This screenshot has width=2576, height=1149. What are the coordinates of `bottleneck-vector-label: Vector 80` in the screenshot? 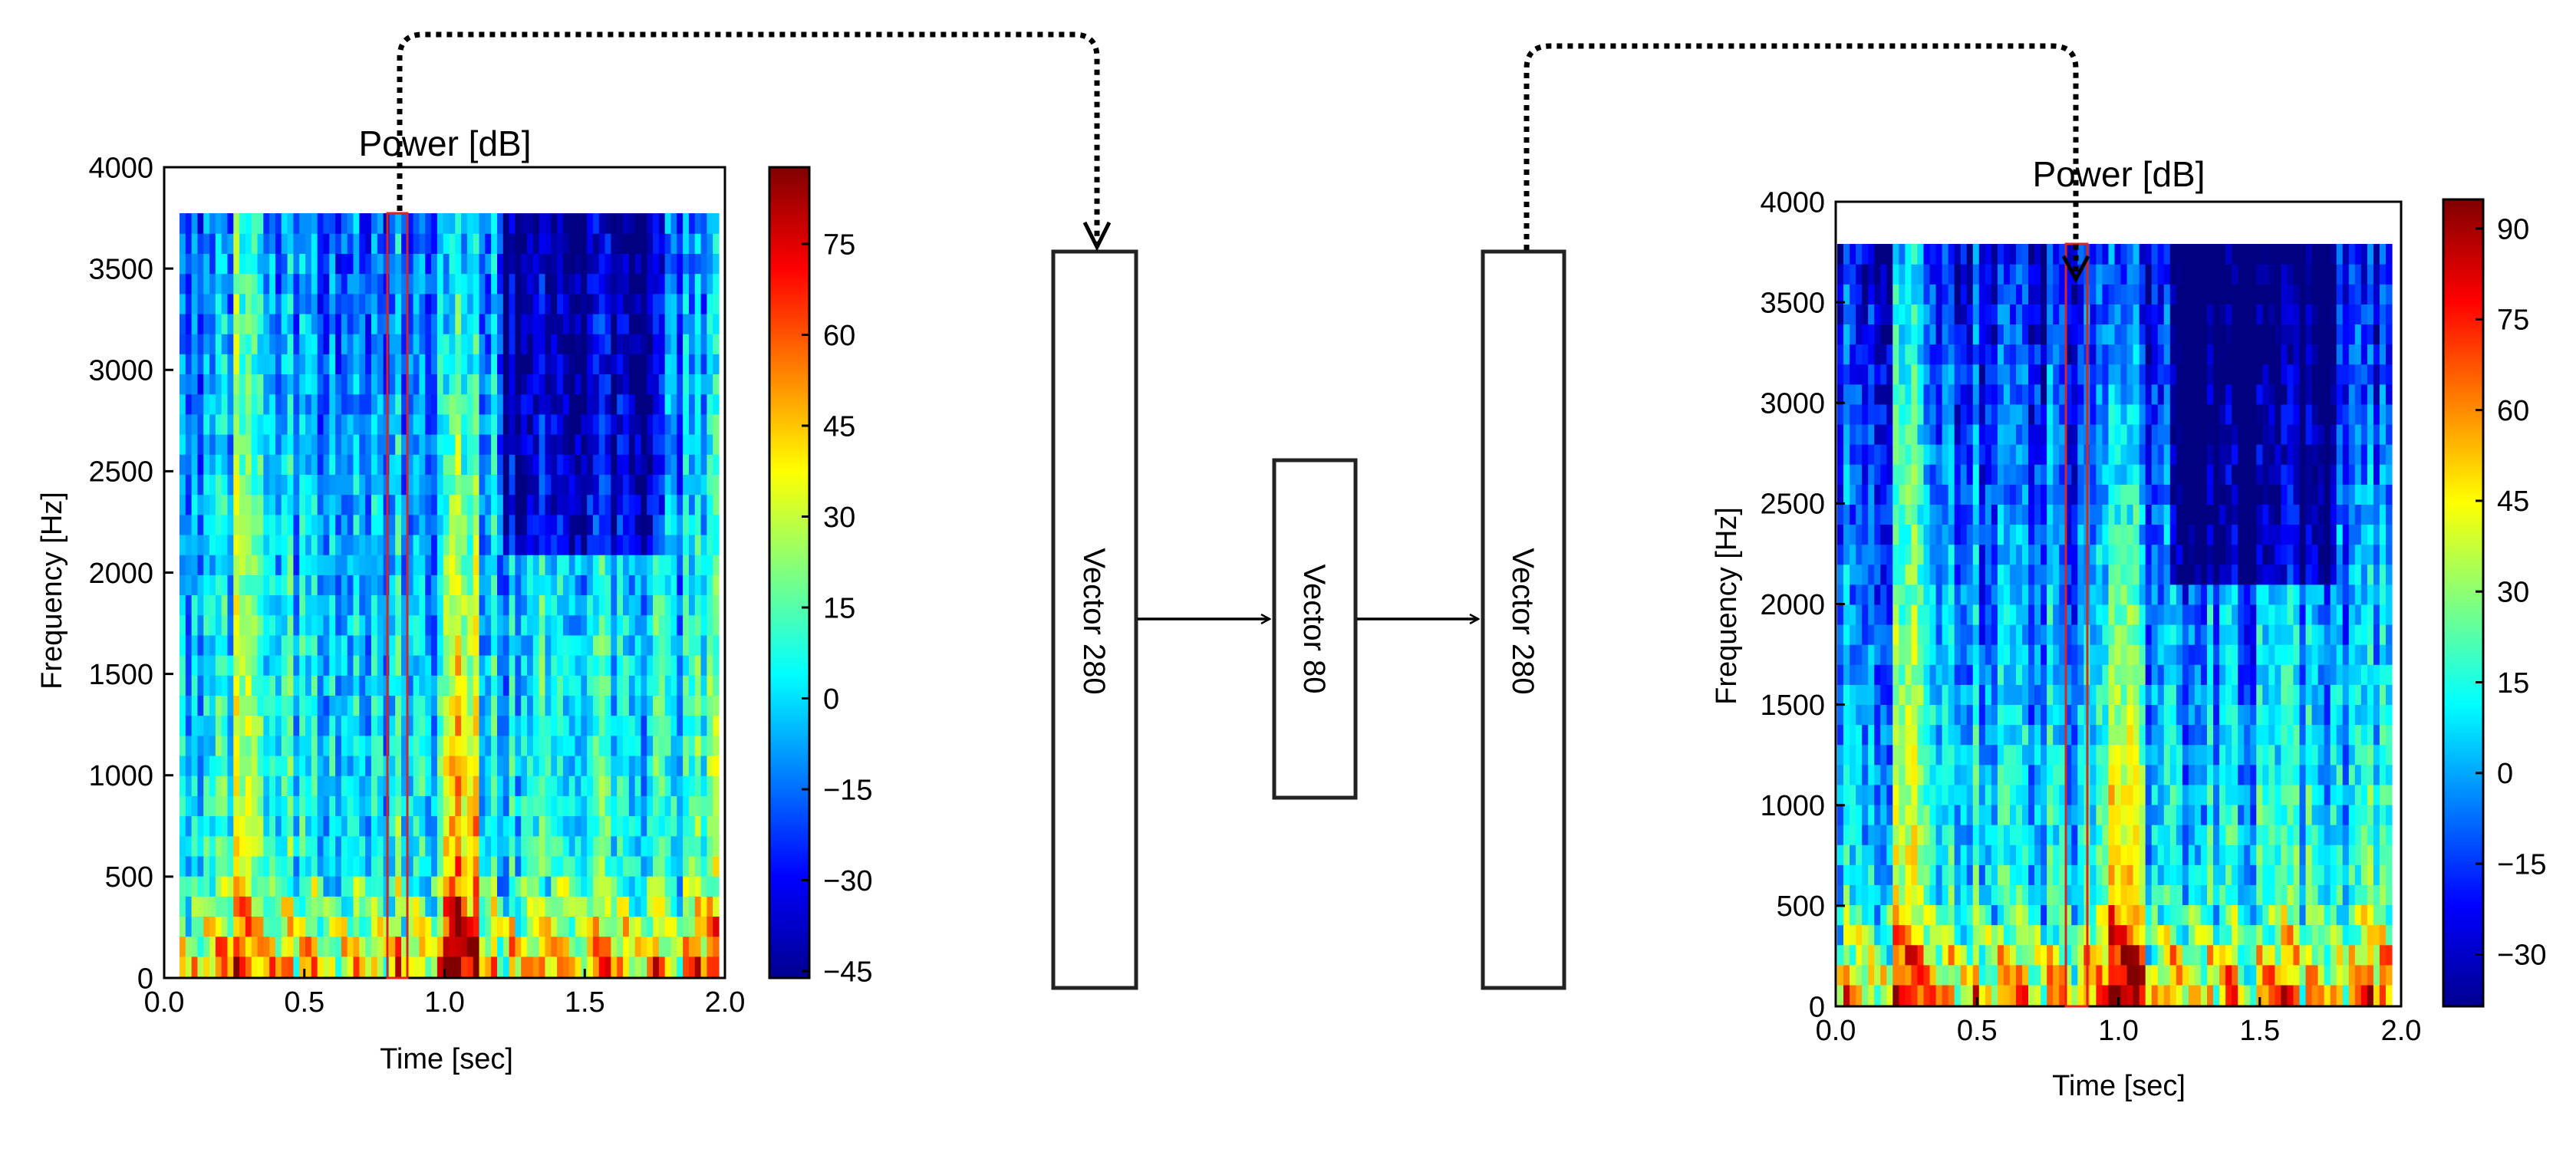 It's located at (1314, 628).